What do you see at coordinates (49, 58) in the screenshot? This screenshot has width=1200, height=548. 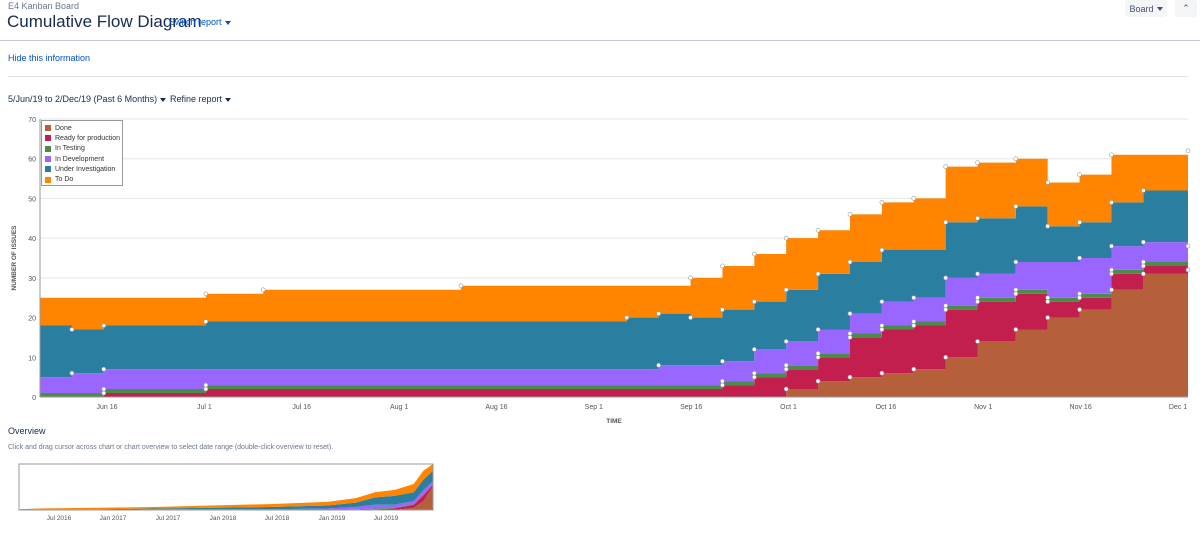 I see `hide-information-link: Hide this information` at bounding box center [49, 58].